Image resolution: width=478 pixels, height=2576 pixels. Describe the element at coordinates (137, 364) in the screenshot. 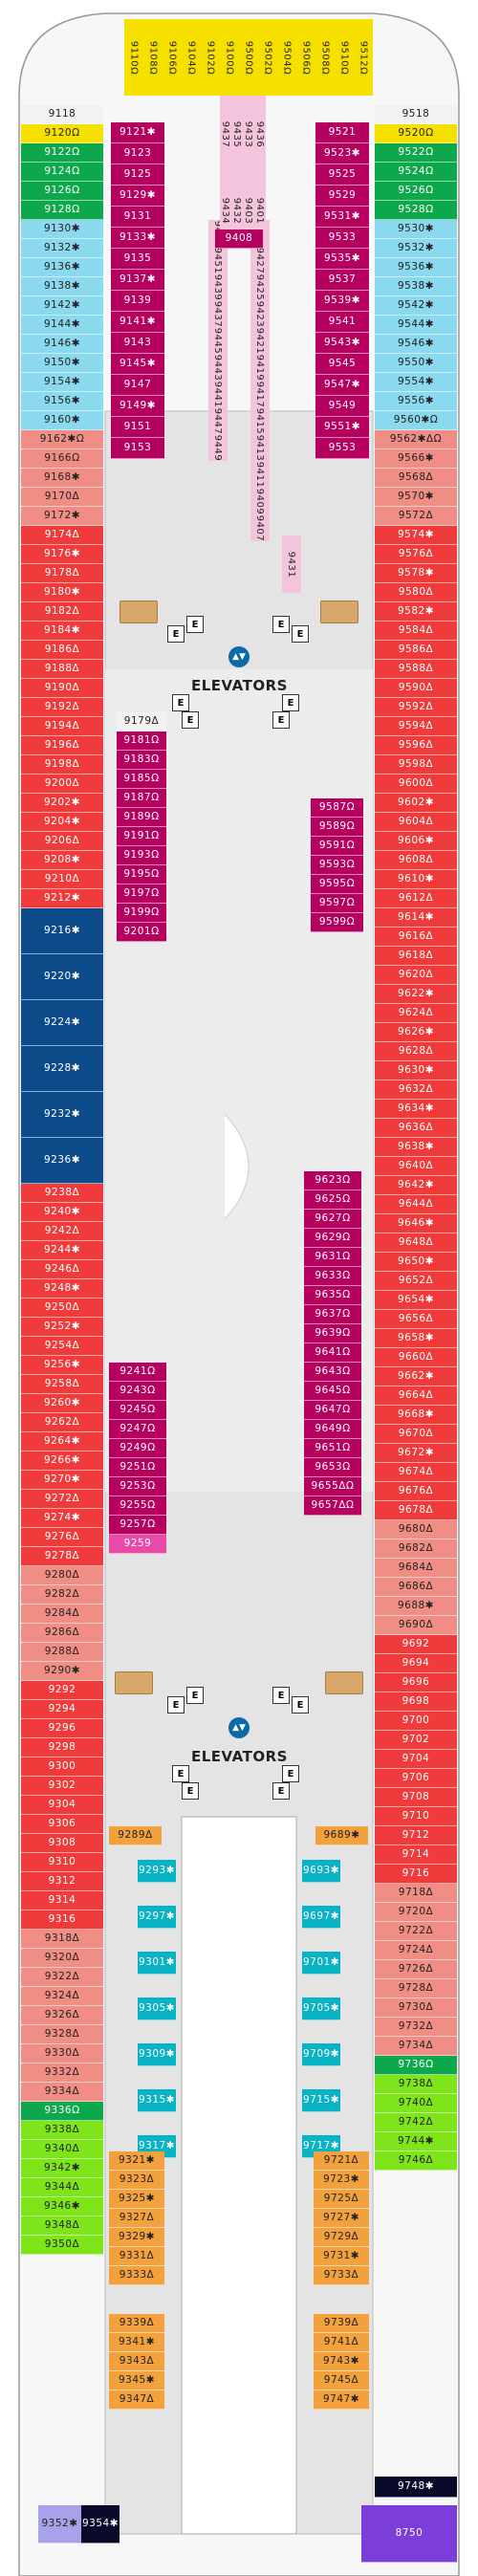

I see `cabin-9145: 9145✱` at that location.